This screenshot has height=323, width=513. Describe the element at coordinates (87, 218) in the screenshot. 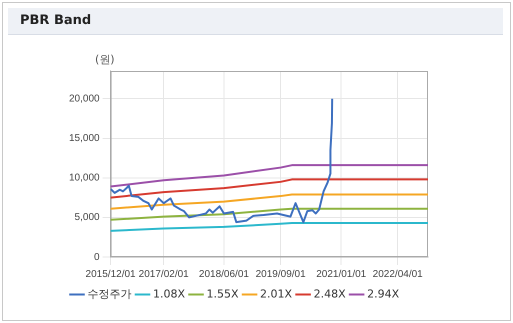

I see `y-tick-label: 5,000` at that location.